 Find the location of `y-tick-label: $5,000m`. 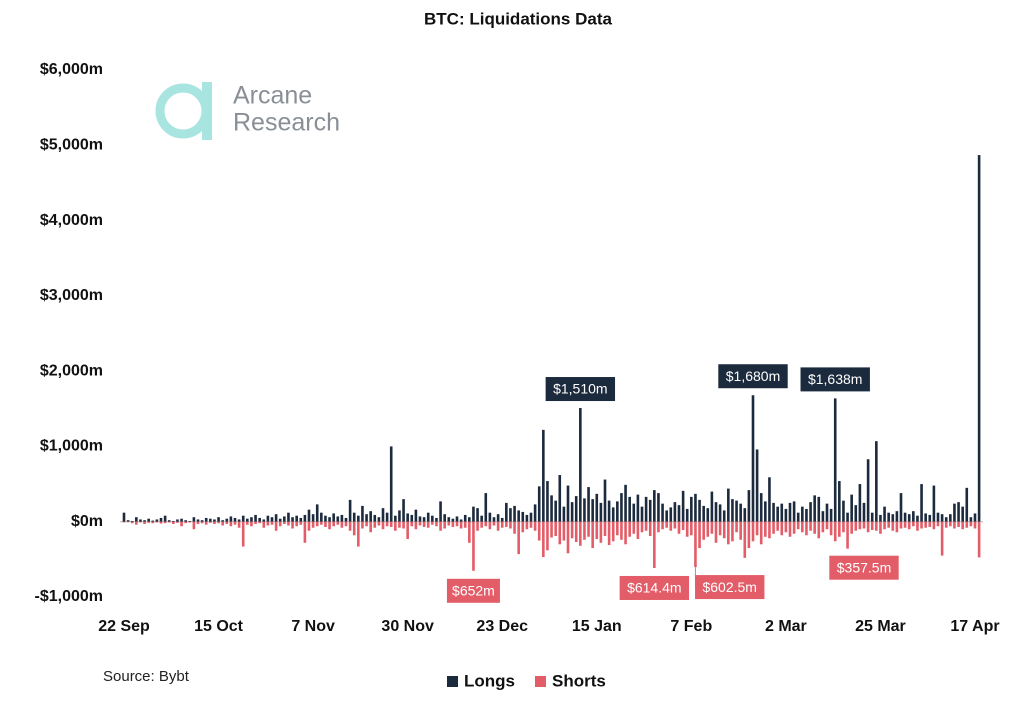

y-tick-label: $5,000m is located at coordinates (71, 145).